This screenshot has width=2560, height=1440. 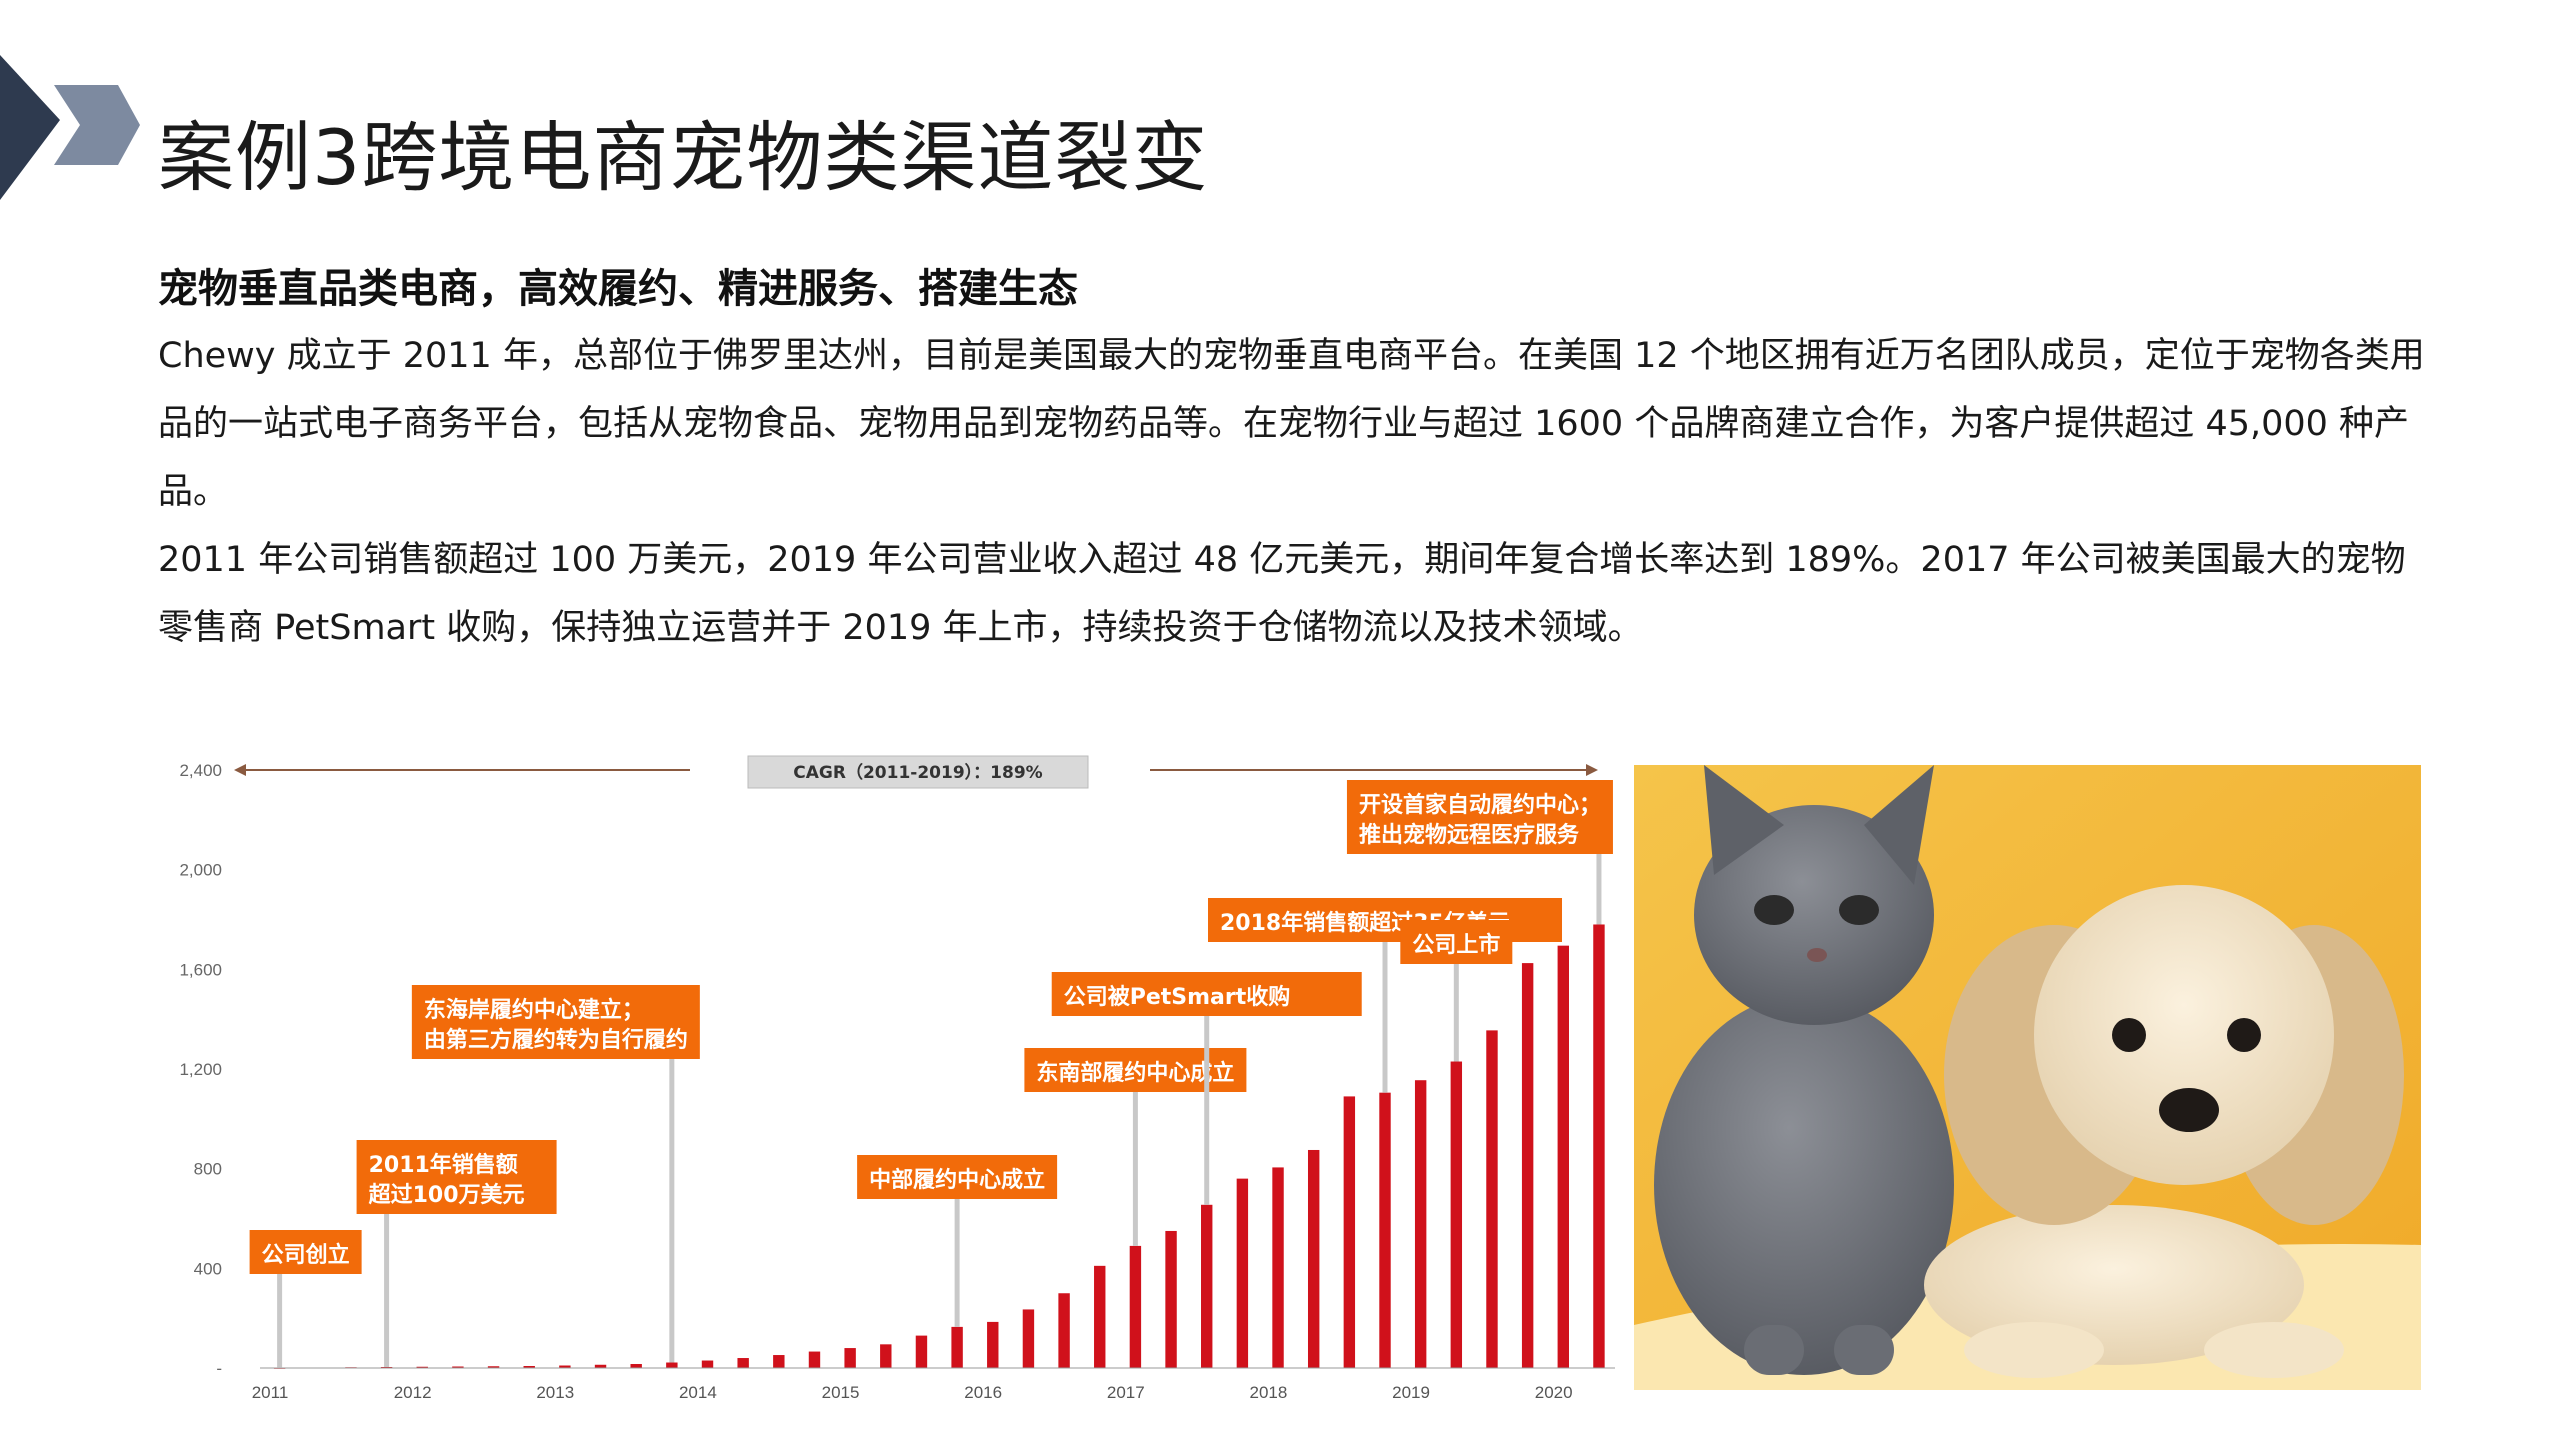 What do you see at coordinates (957, 1180) in the screenshot?
I see `callout-label: 中部履约中心成立` at bounding box center [957, 1180].